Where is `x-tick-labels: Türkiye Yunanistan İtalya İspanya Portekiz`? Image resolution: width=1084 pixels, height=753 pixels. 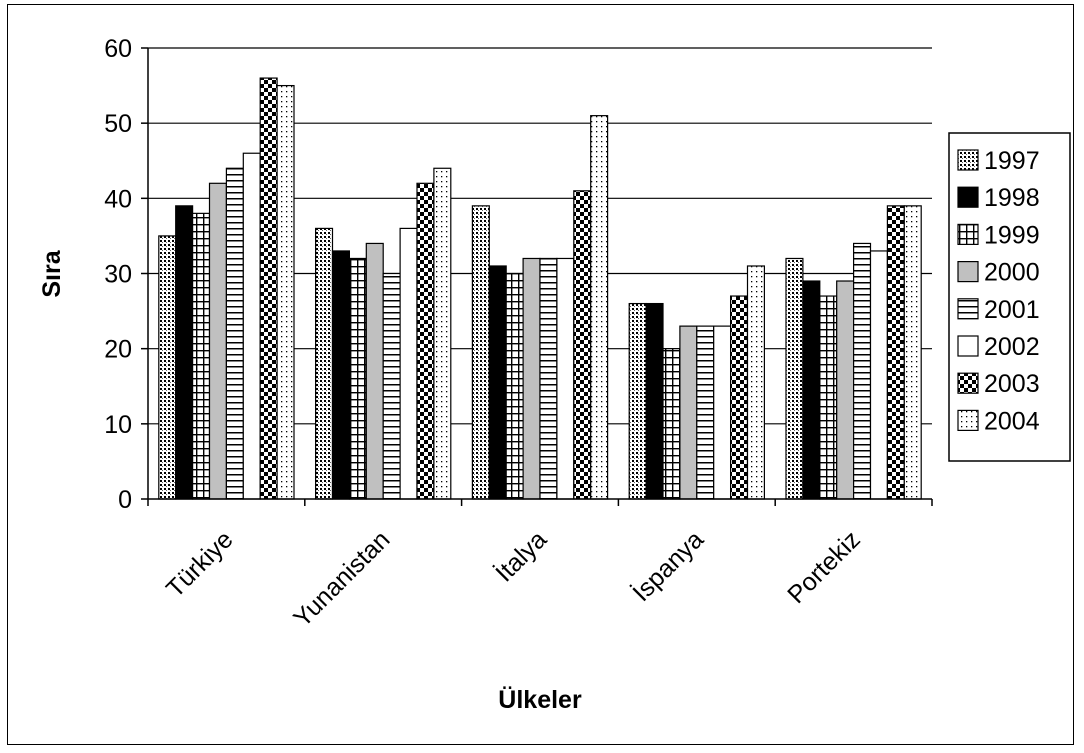
x-tick-labels: Türkiye Yunanistan İtalya İspanya Portekiz is located at coordinates (513, 579).